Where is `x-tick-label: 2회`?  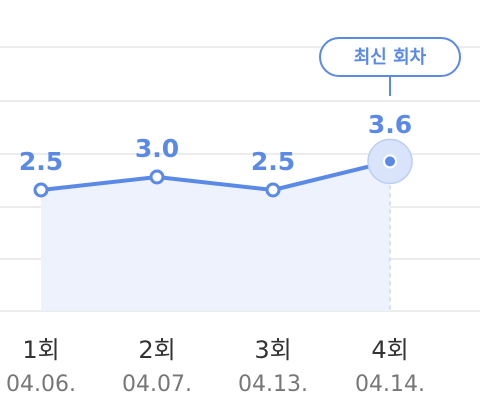 x-tick-label: 2회 is located at coordinates (156, 350).